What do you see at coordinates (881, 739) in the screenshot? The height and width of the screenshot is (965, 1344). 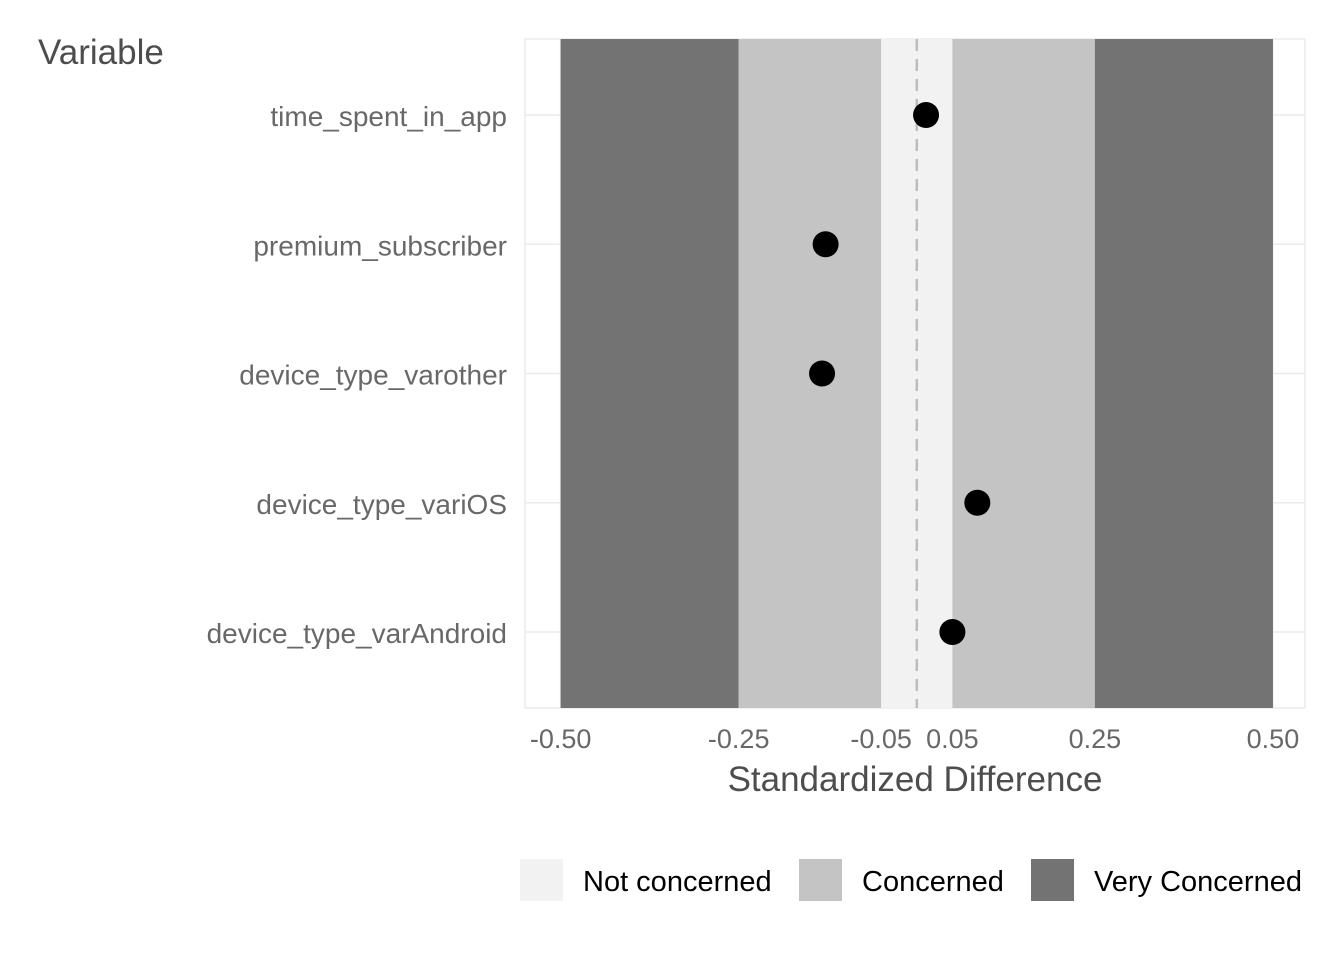 I see `x-tick-label-2: -0.05` at bounding box center [881, 739].